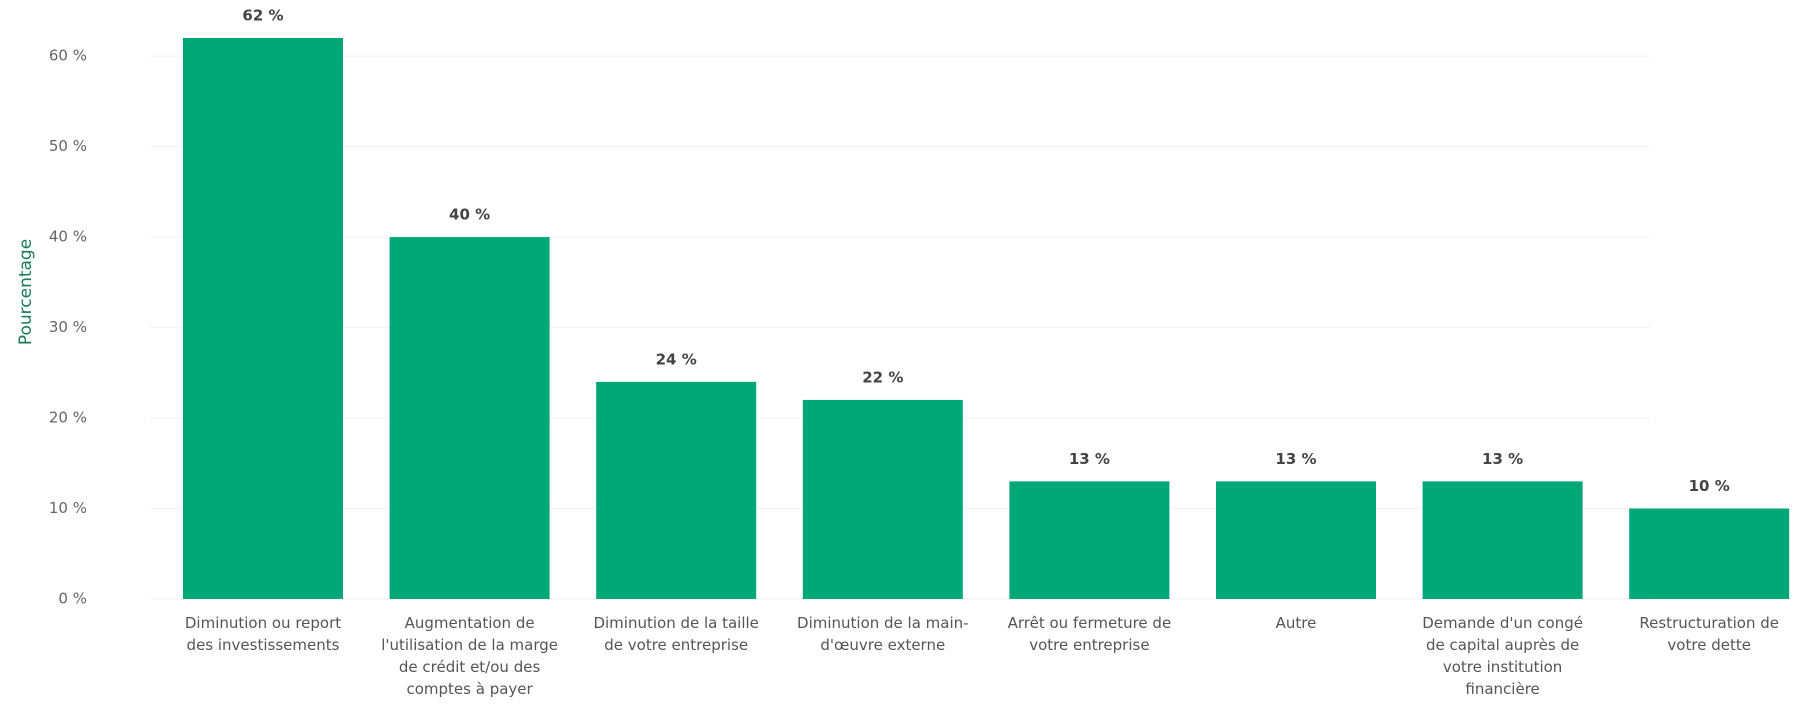  Describe the element at coordinates (1709, 634) in the screenshot. I see `x-tick-label: Restructuration de votre dette` at that location.